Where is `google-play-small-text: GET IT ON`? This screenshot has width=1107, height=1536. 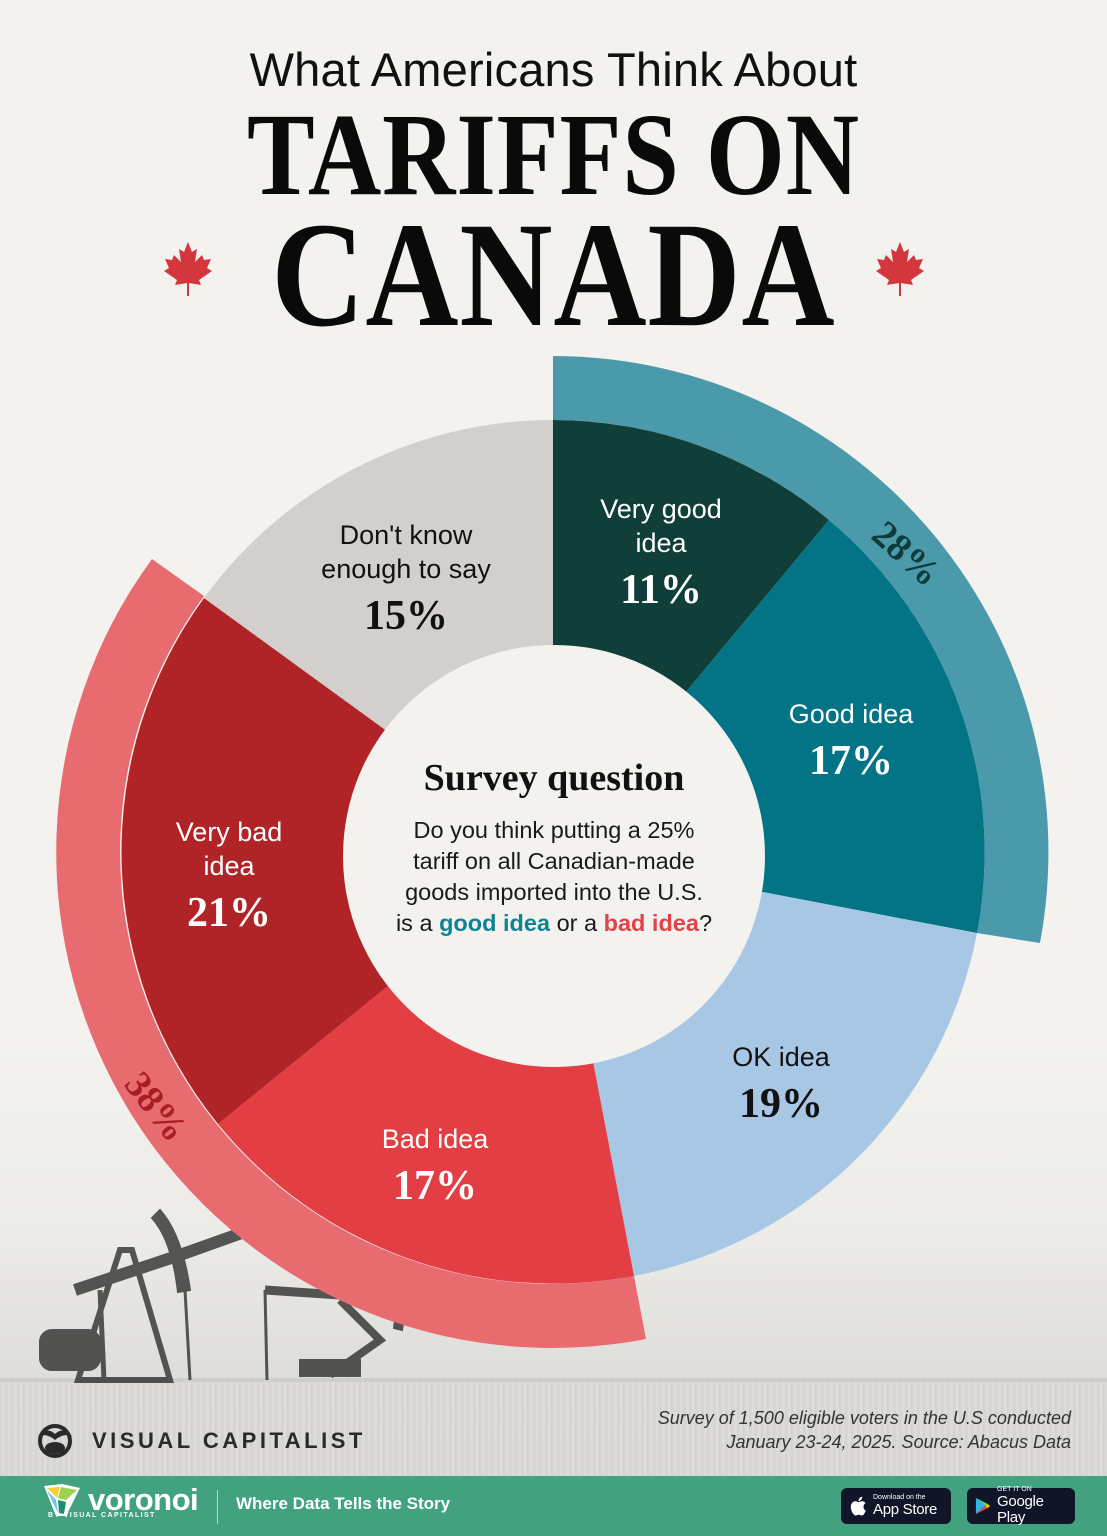
google-play-small-text: GET IT ON is located at coordinates (1014, 1489).